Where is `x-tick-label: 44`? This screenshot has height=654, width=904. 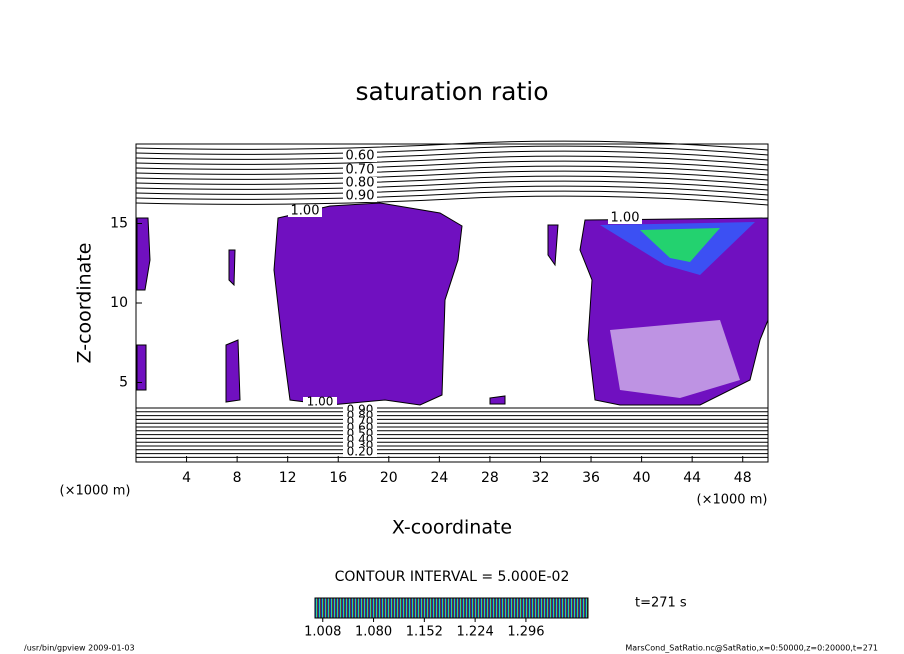
x-tick-label: 44 is located at coordinates (692, 478).